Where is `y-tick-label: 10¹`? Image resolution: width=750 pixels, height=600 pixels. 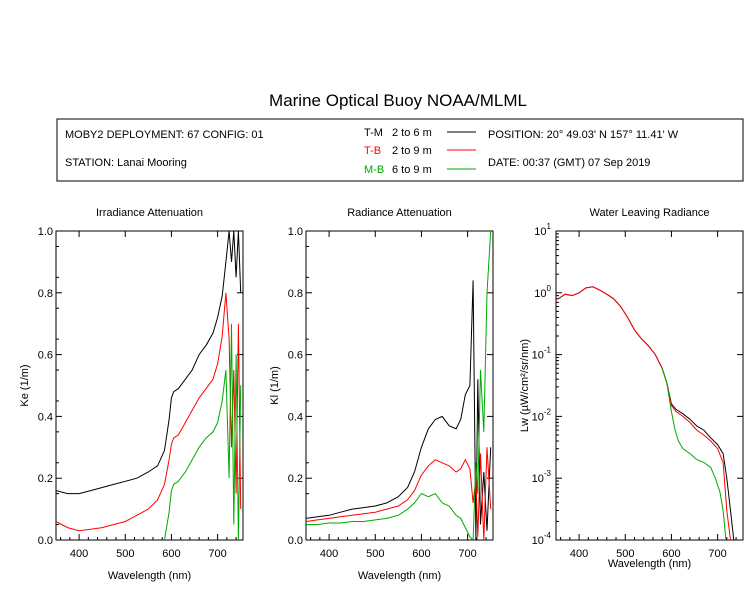 y-tick-label: 10¹ is located at coordinates (542, 230).